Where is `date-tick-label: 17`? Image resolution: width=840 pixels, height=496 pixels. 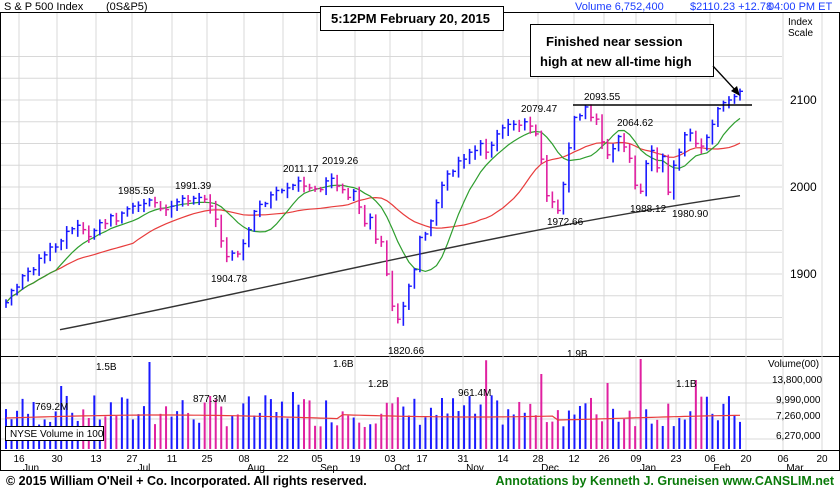 date-tick-label: 17 is located at coordinates (422, 459).